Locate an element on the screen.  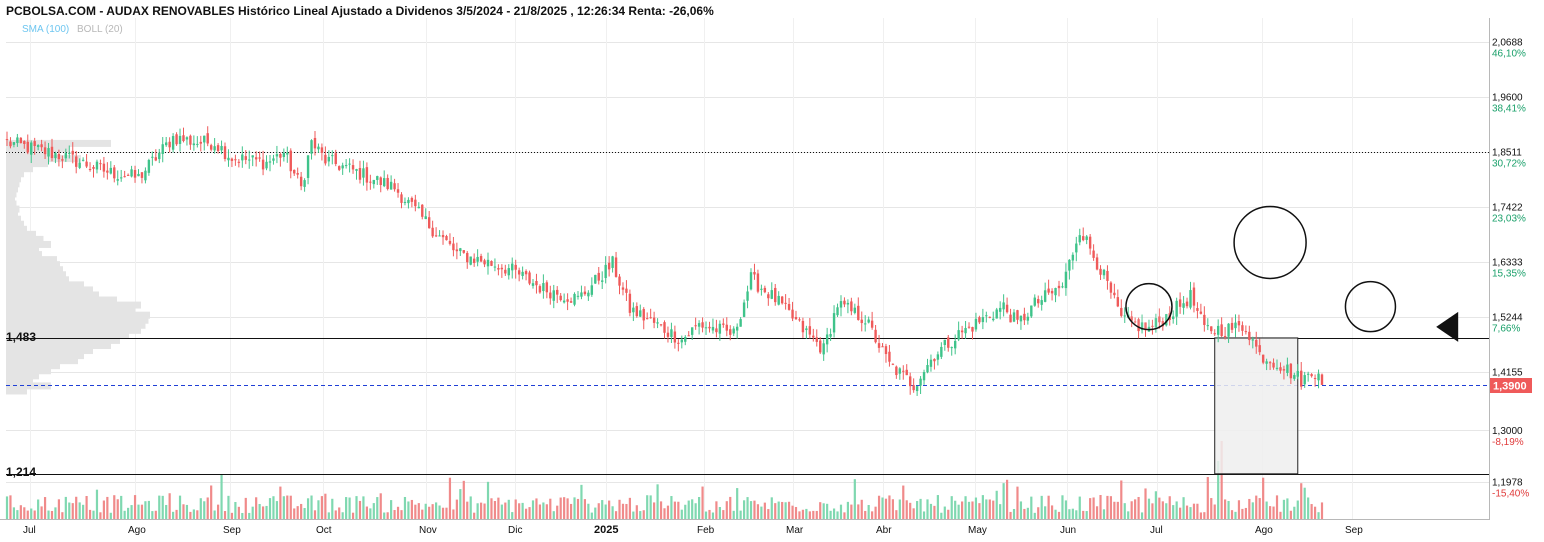
y-tick-price: 1,6333 is located at coordinates (1507, 263).